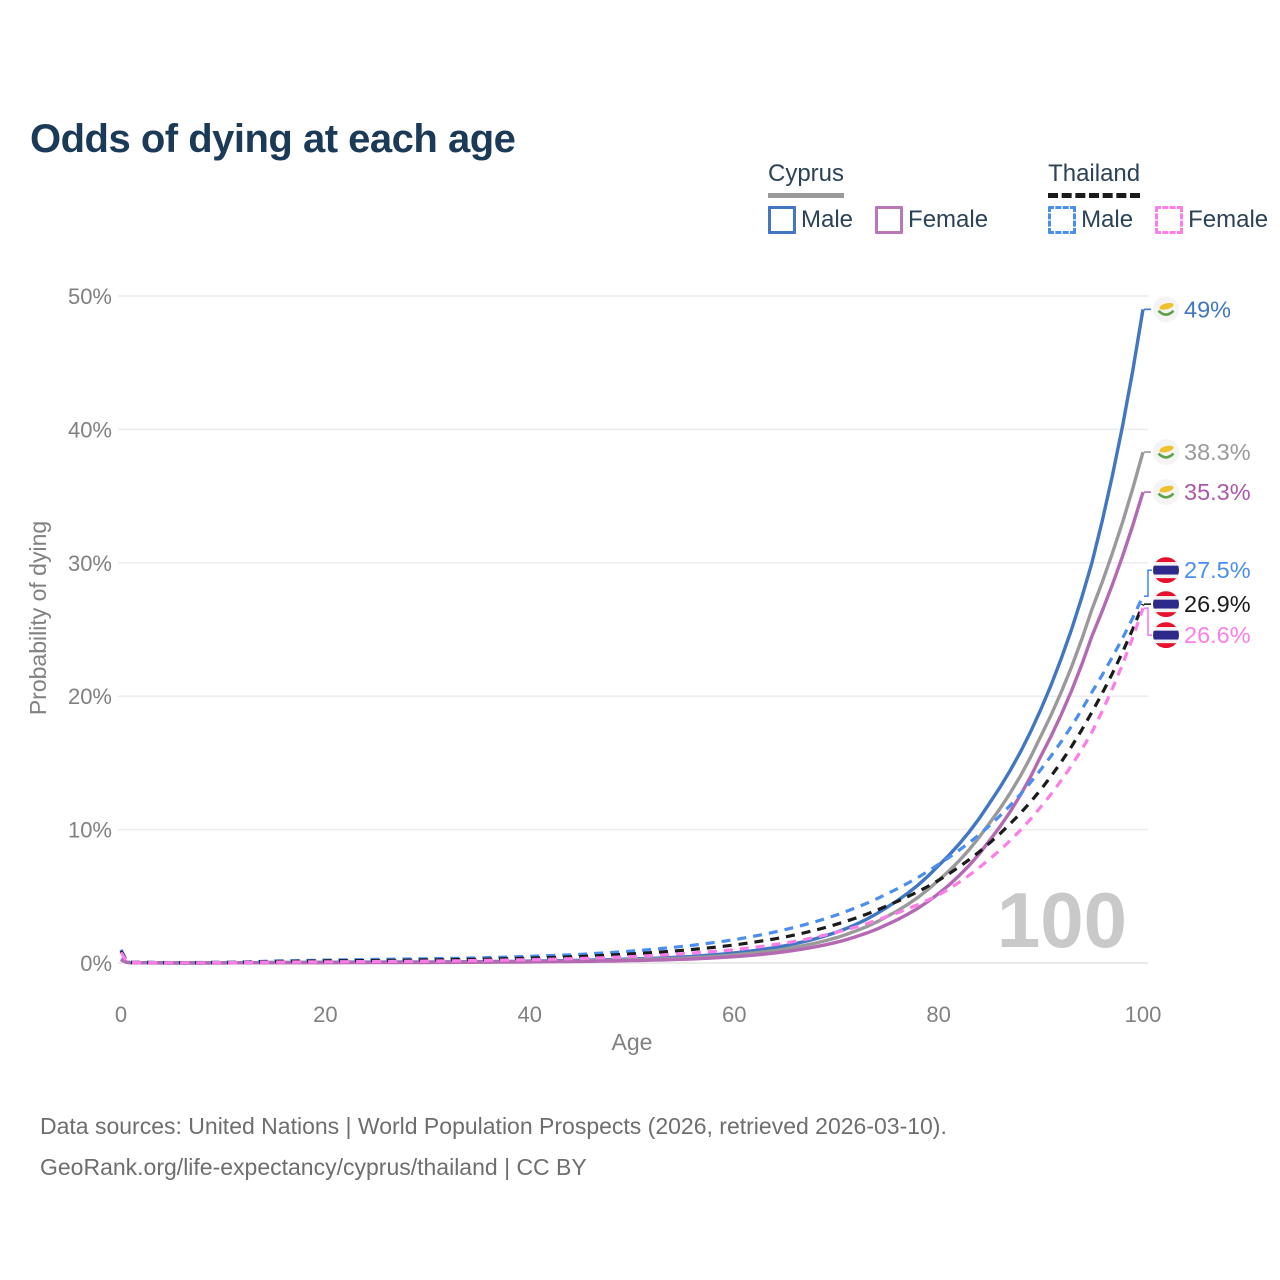 The image size is (1280, 1280). I want to click on y-tick-label: 0%, so click(96, 963).